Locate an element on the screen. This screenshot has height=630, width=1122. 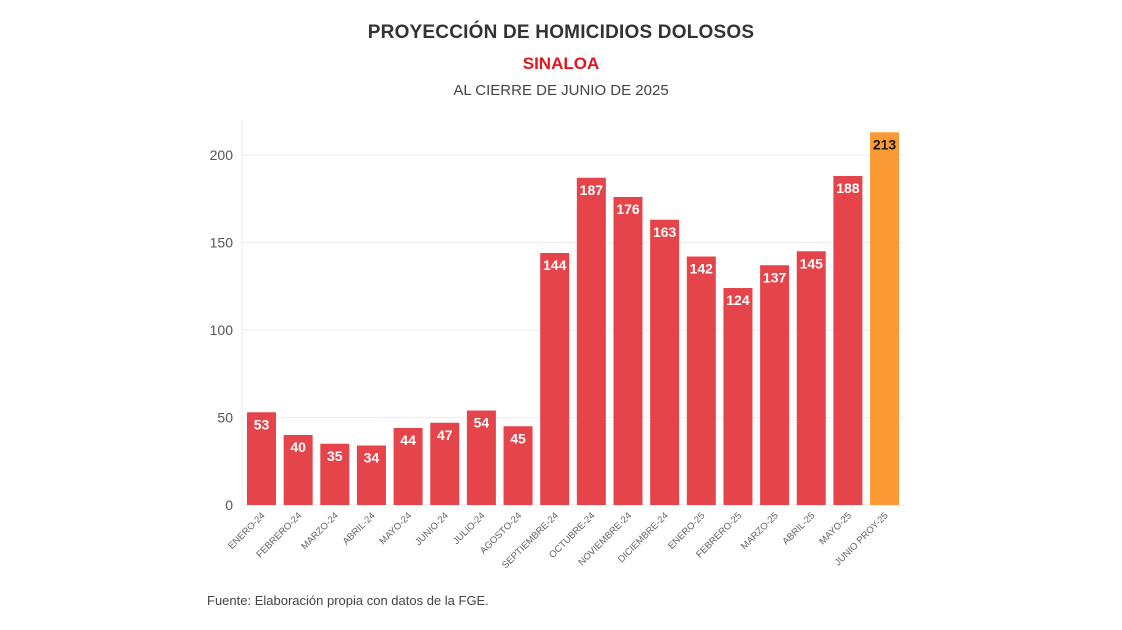
x-tick-label: JUNIO-24 is located at coordinates (432, 529).